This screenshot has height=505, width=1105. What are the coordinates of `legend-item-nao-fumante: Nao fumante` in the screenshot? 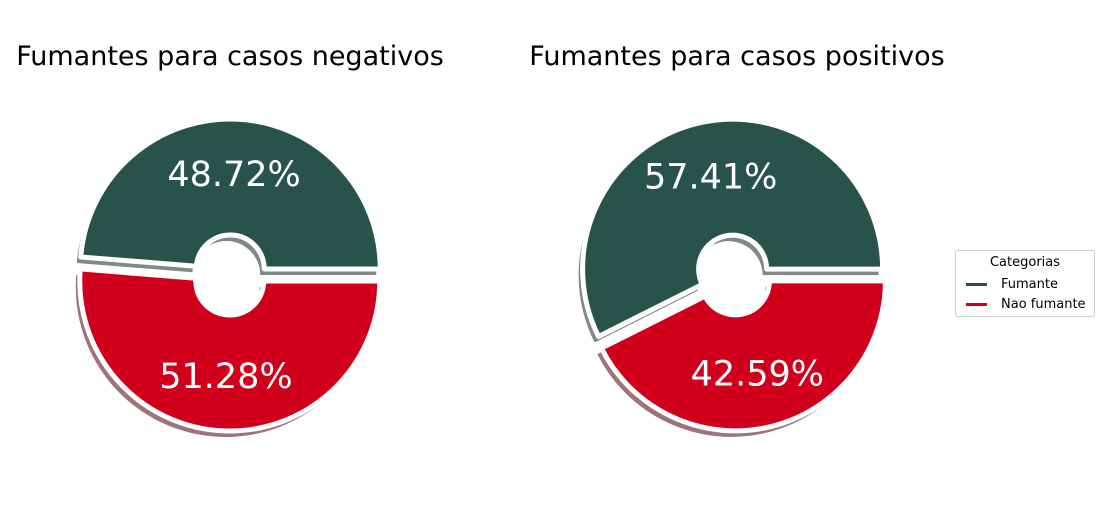 It's located at (1026, 304).